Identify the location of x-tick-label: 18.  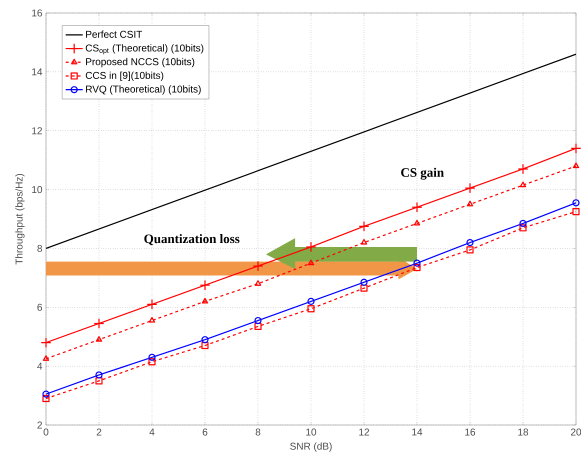
(523, 432).